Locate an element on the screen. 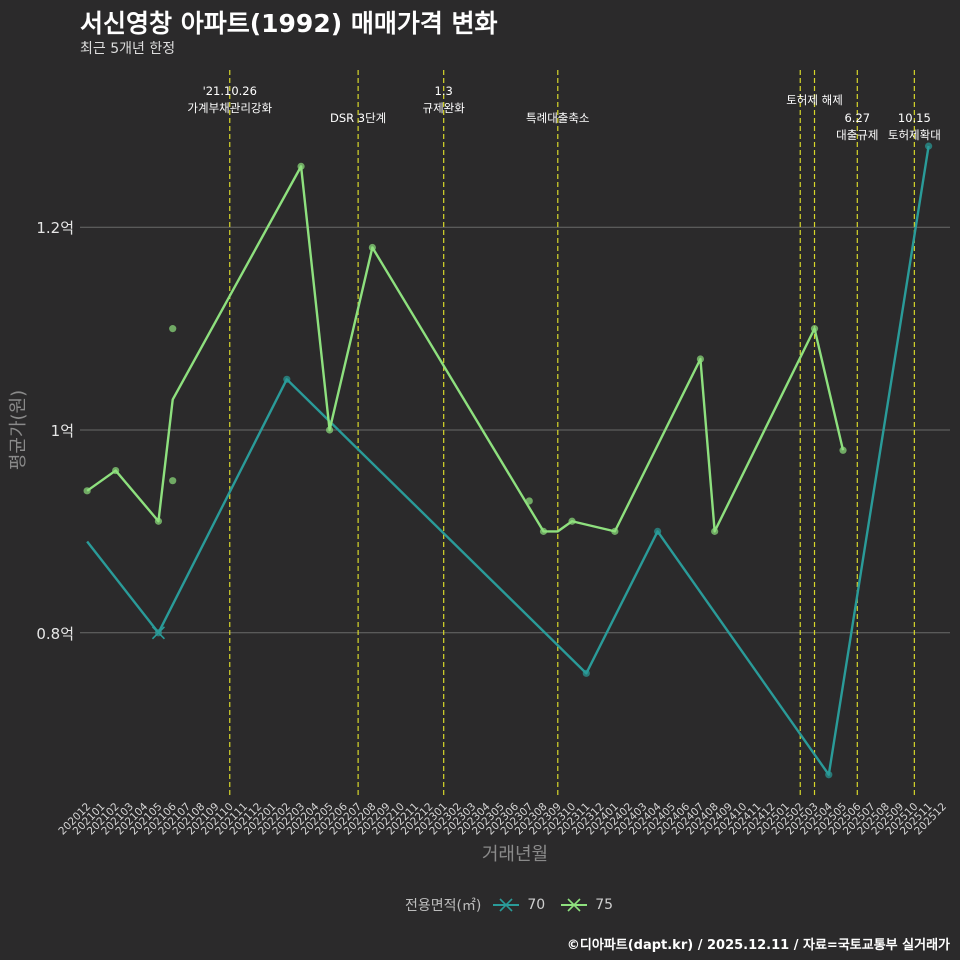  data-point-70-cross-b is located at coordinates (158, 633).